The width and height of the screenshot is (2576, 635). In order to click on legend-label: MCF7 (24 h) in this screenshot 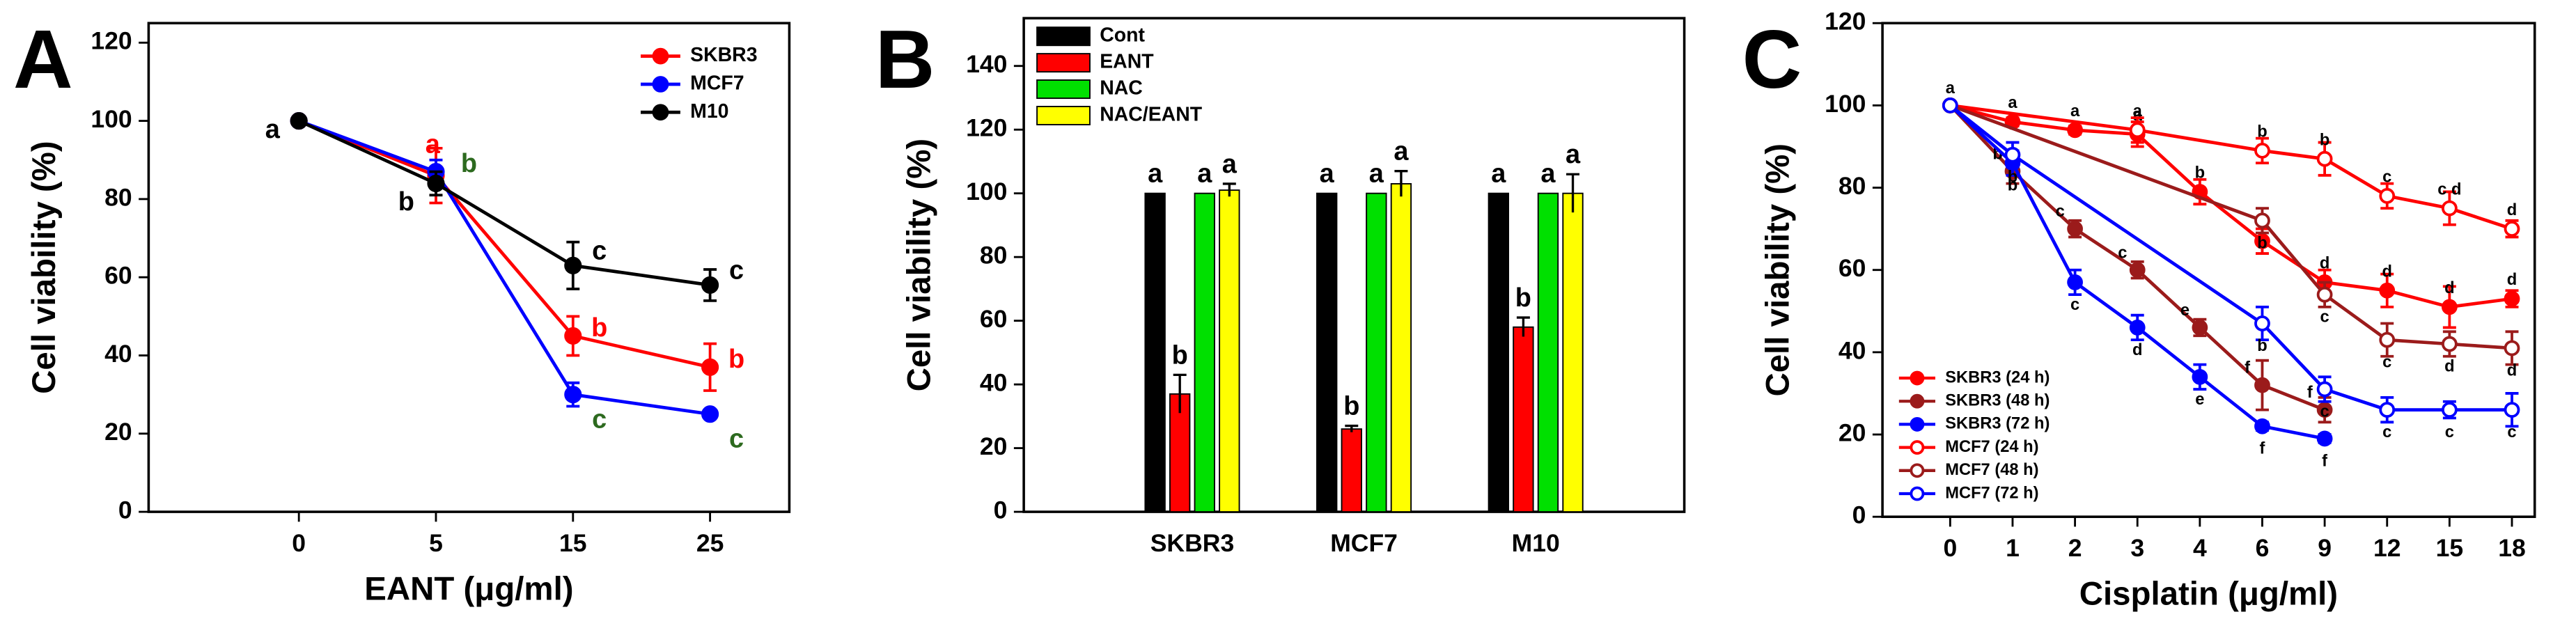, I will do `click(1991, 447)`.